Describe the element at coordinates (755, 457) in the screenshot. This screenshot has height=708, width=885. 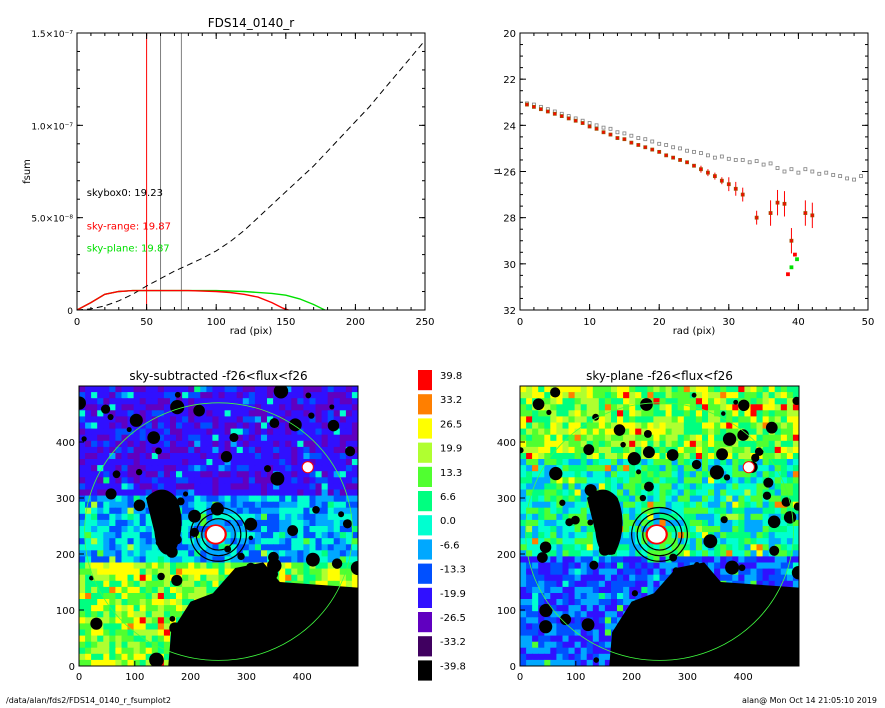
I see `heatmap-star-mask` at that location.